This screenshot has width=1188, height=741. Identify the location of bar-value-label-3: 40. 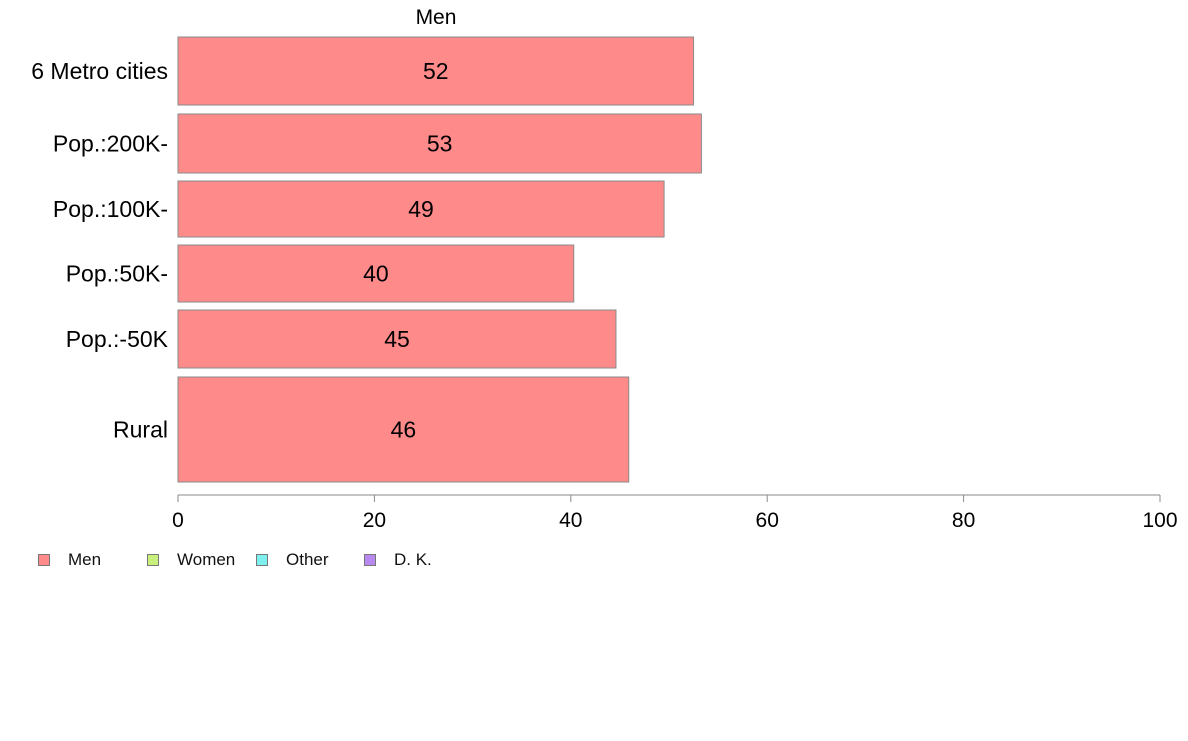
(376, 274).